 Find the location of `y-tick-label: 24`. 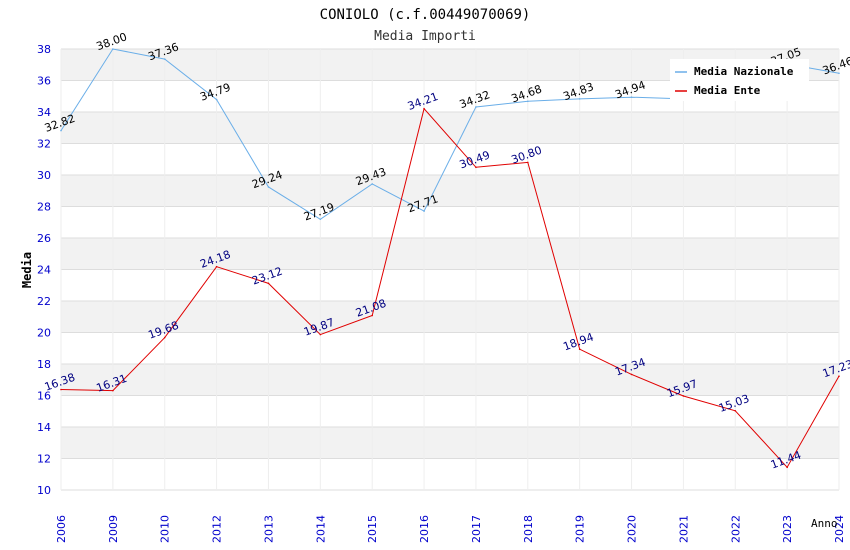

y-tick-label: 24 is located at coordinates (44, 270).